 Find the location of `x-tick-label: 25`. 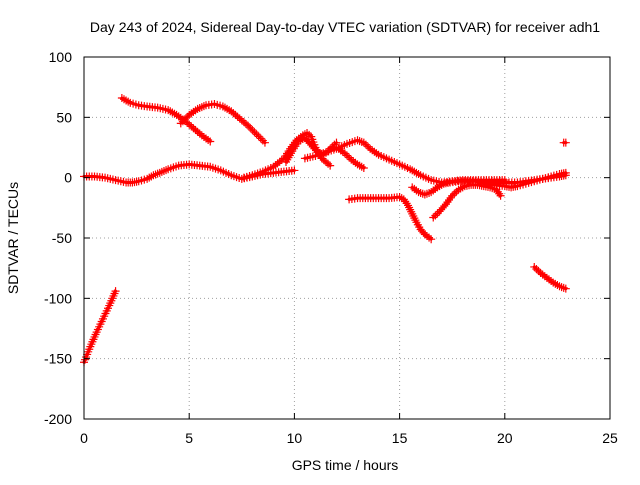

x-tick-label: 25 is located at coordinates (610, 438).